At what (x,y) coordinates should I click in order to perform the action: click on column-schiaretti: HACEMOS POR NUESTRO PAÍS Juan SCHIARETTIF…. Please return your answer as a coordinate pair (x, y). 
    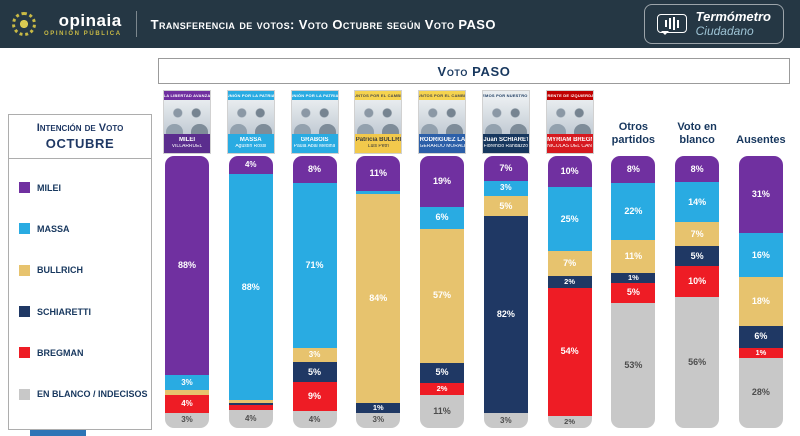
    Looking at the image, I should click on (506, 259).